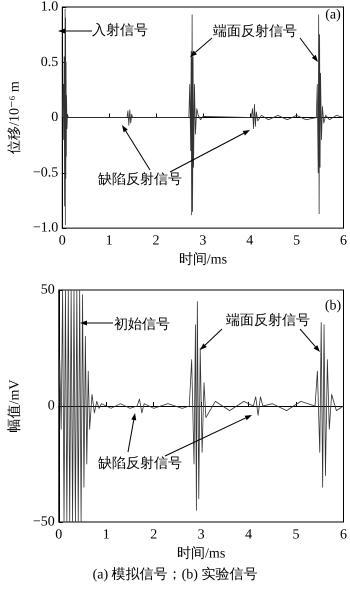 The image size is (350, 597). Describe the element at coordinates (14, 406) in the screenshot. I see `y-axis-title: 幅值/mV` at that location.